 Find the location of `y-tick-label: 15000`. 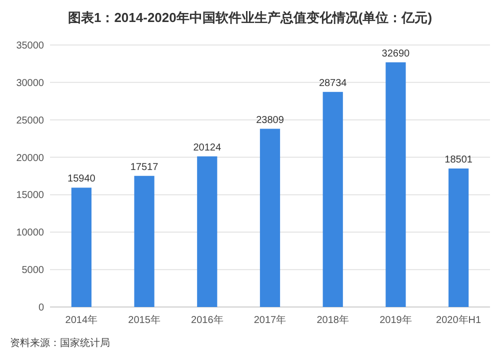

y-tick-label: 15000 is located at coordinates (30, 196).